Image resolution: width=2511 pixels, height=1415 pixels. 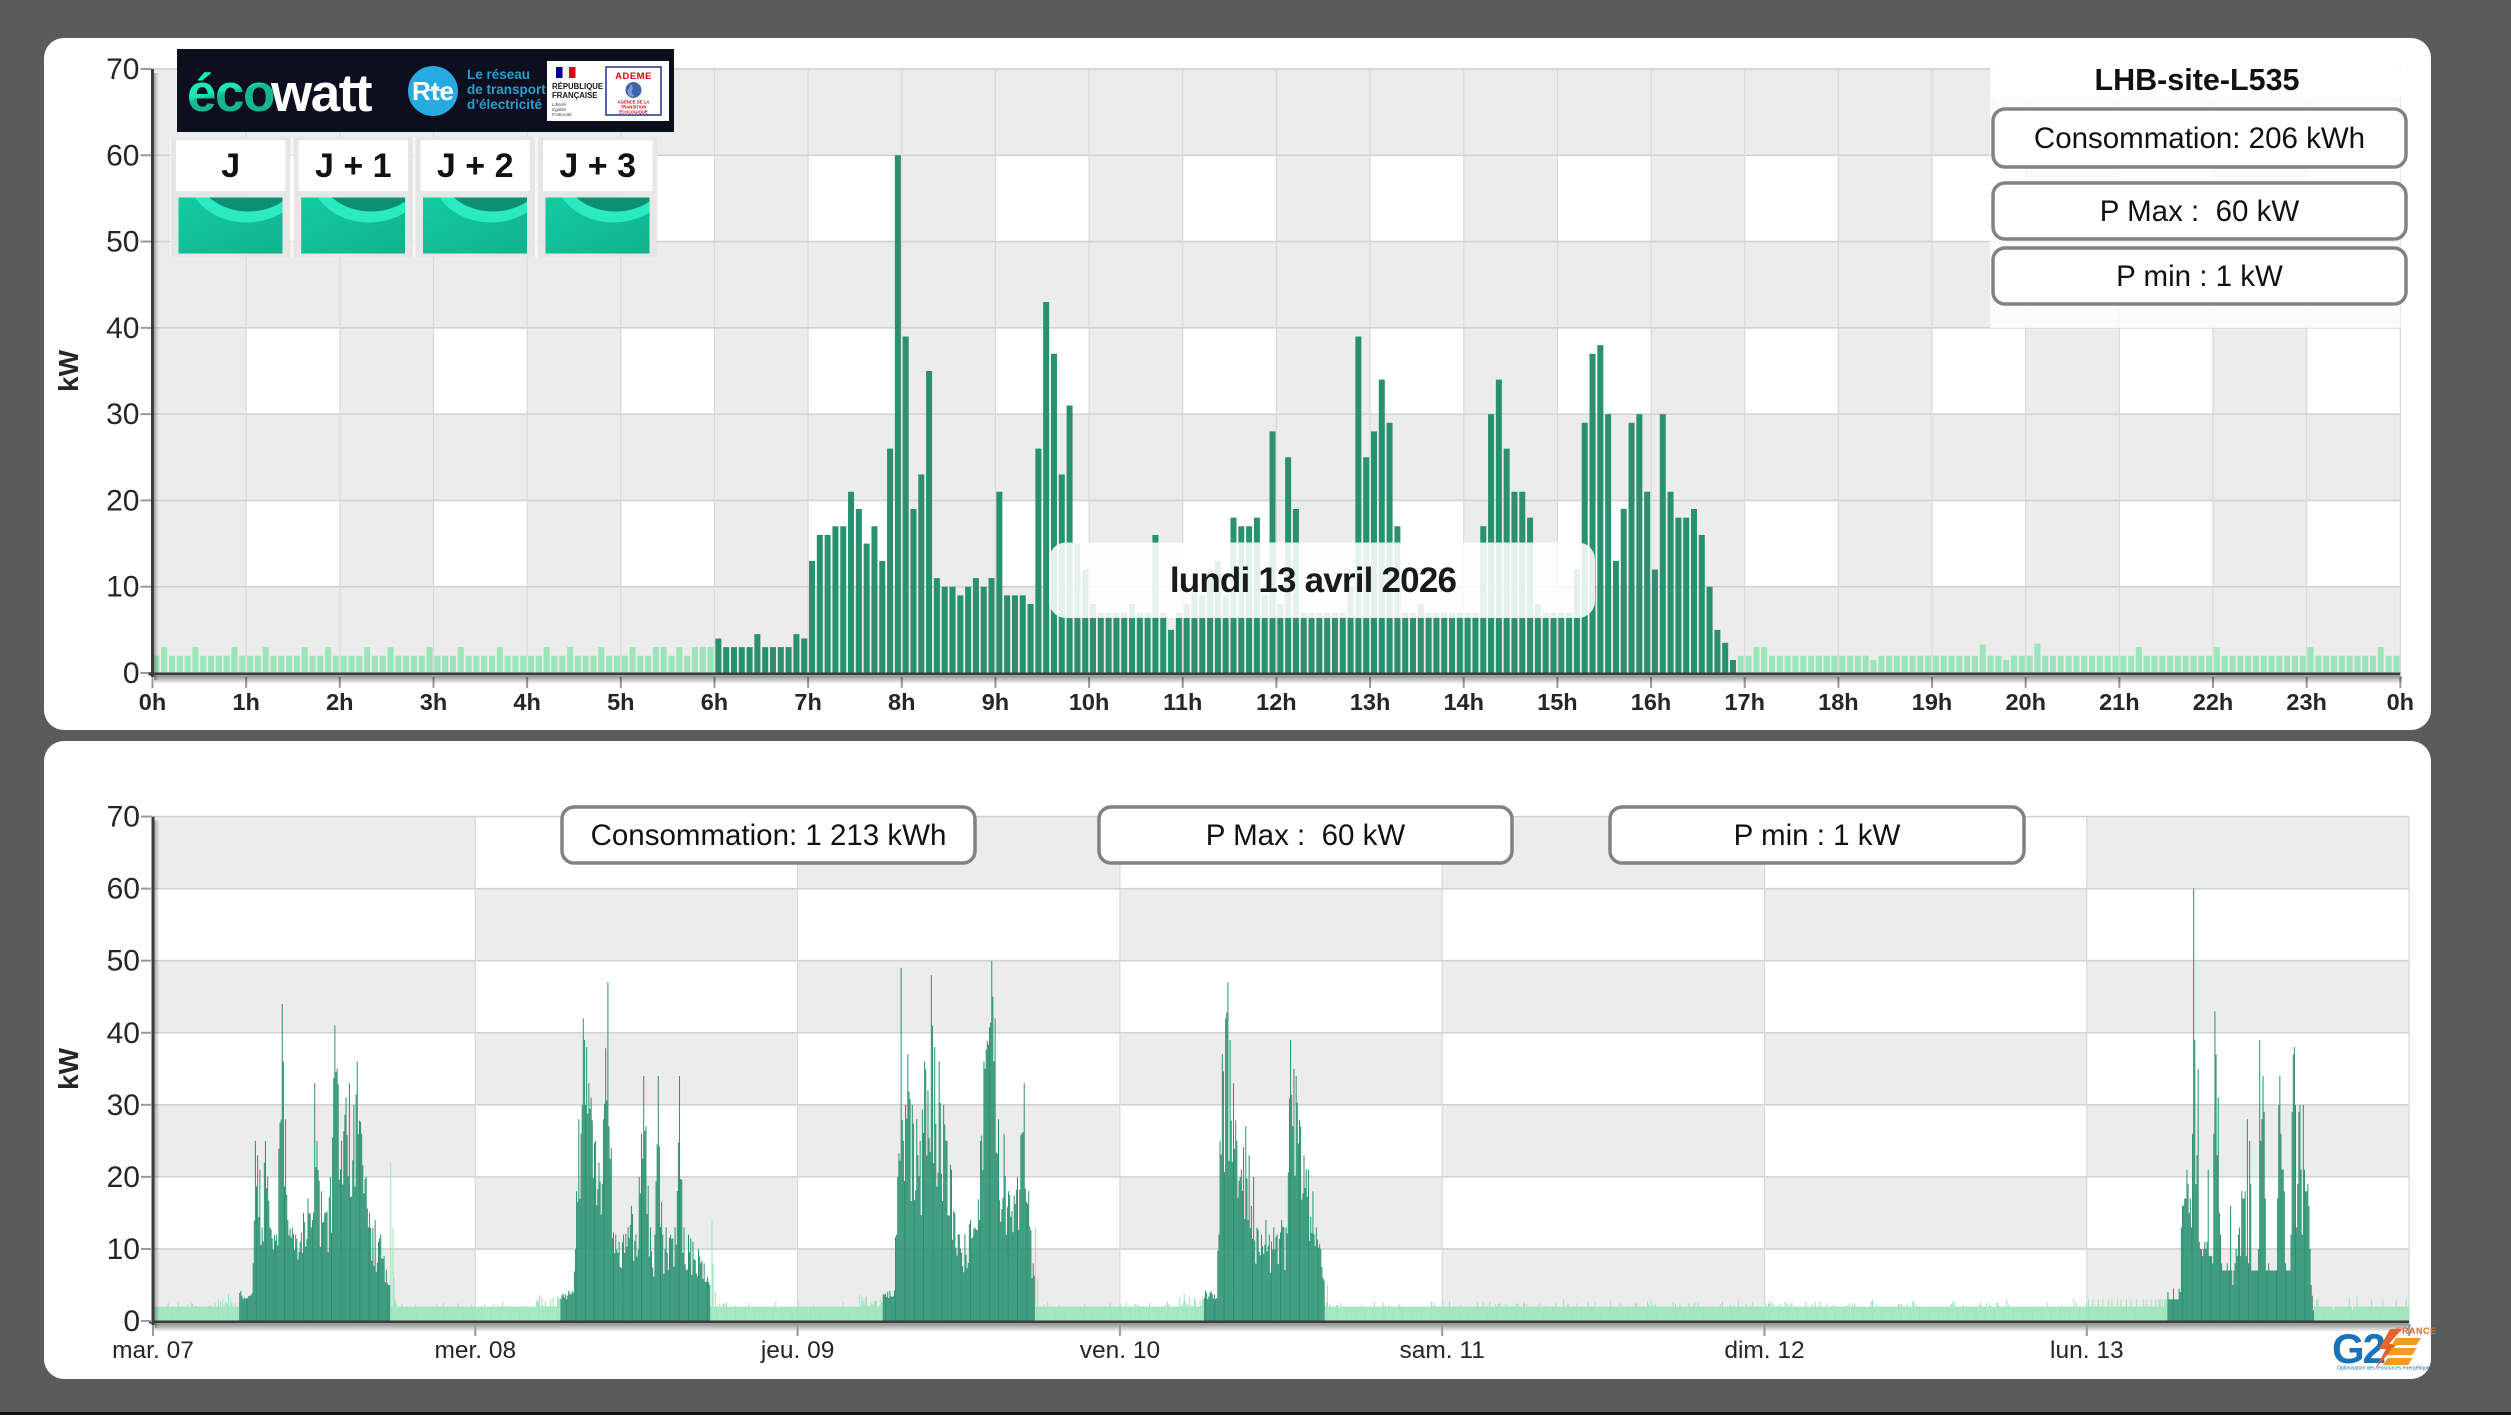 I want to click on svg-text: TRANSITION, so click(x=634, y=107).